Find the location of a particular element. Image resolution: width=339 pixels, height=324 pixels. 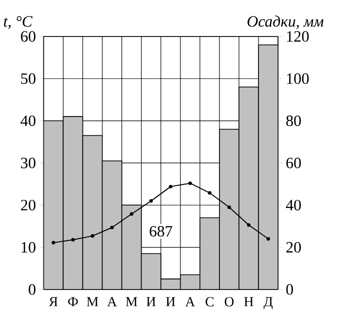

y2-tick-label: 80 is located at coordinates (293, 120).